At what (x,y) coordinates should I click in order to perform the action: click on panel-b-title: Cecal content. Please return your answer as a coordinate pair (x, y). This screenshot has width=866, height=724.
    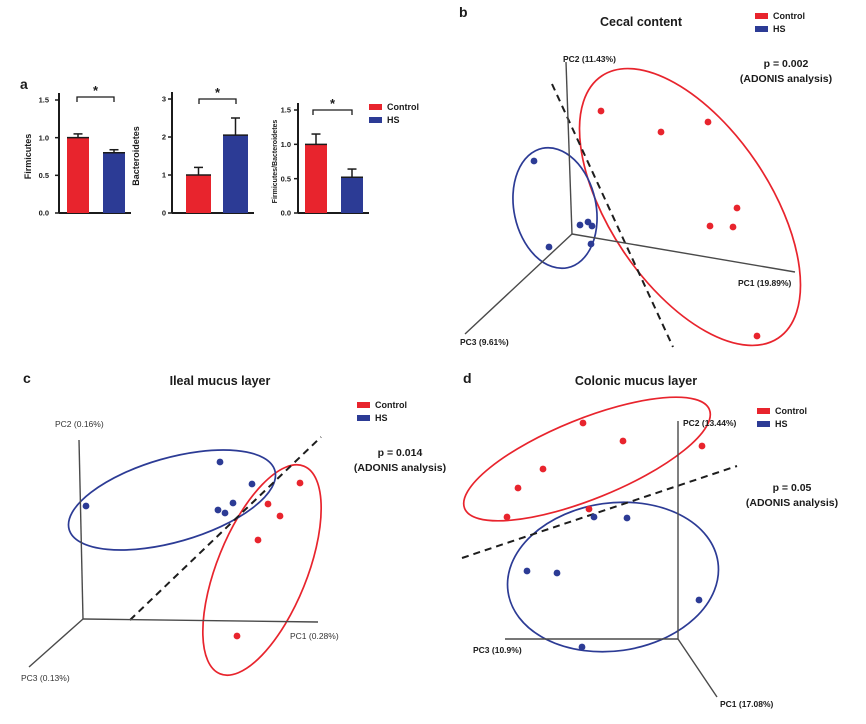
    Looking at the image, I should click on (641, 22).